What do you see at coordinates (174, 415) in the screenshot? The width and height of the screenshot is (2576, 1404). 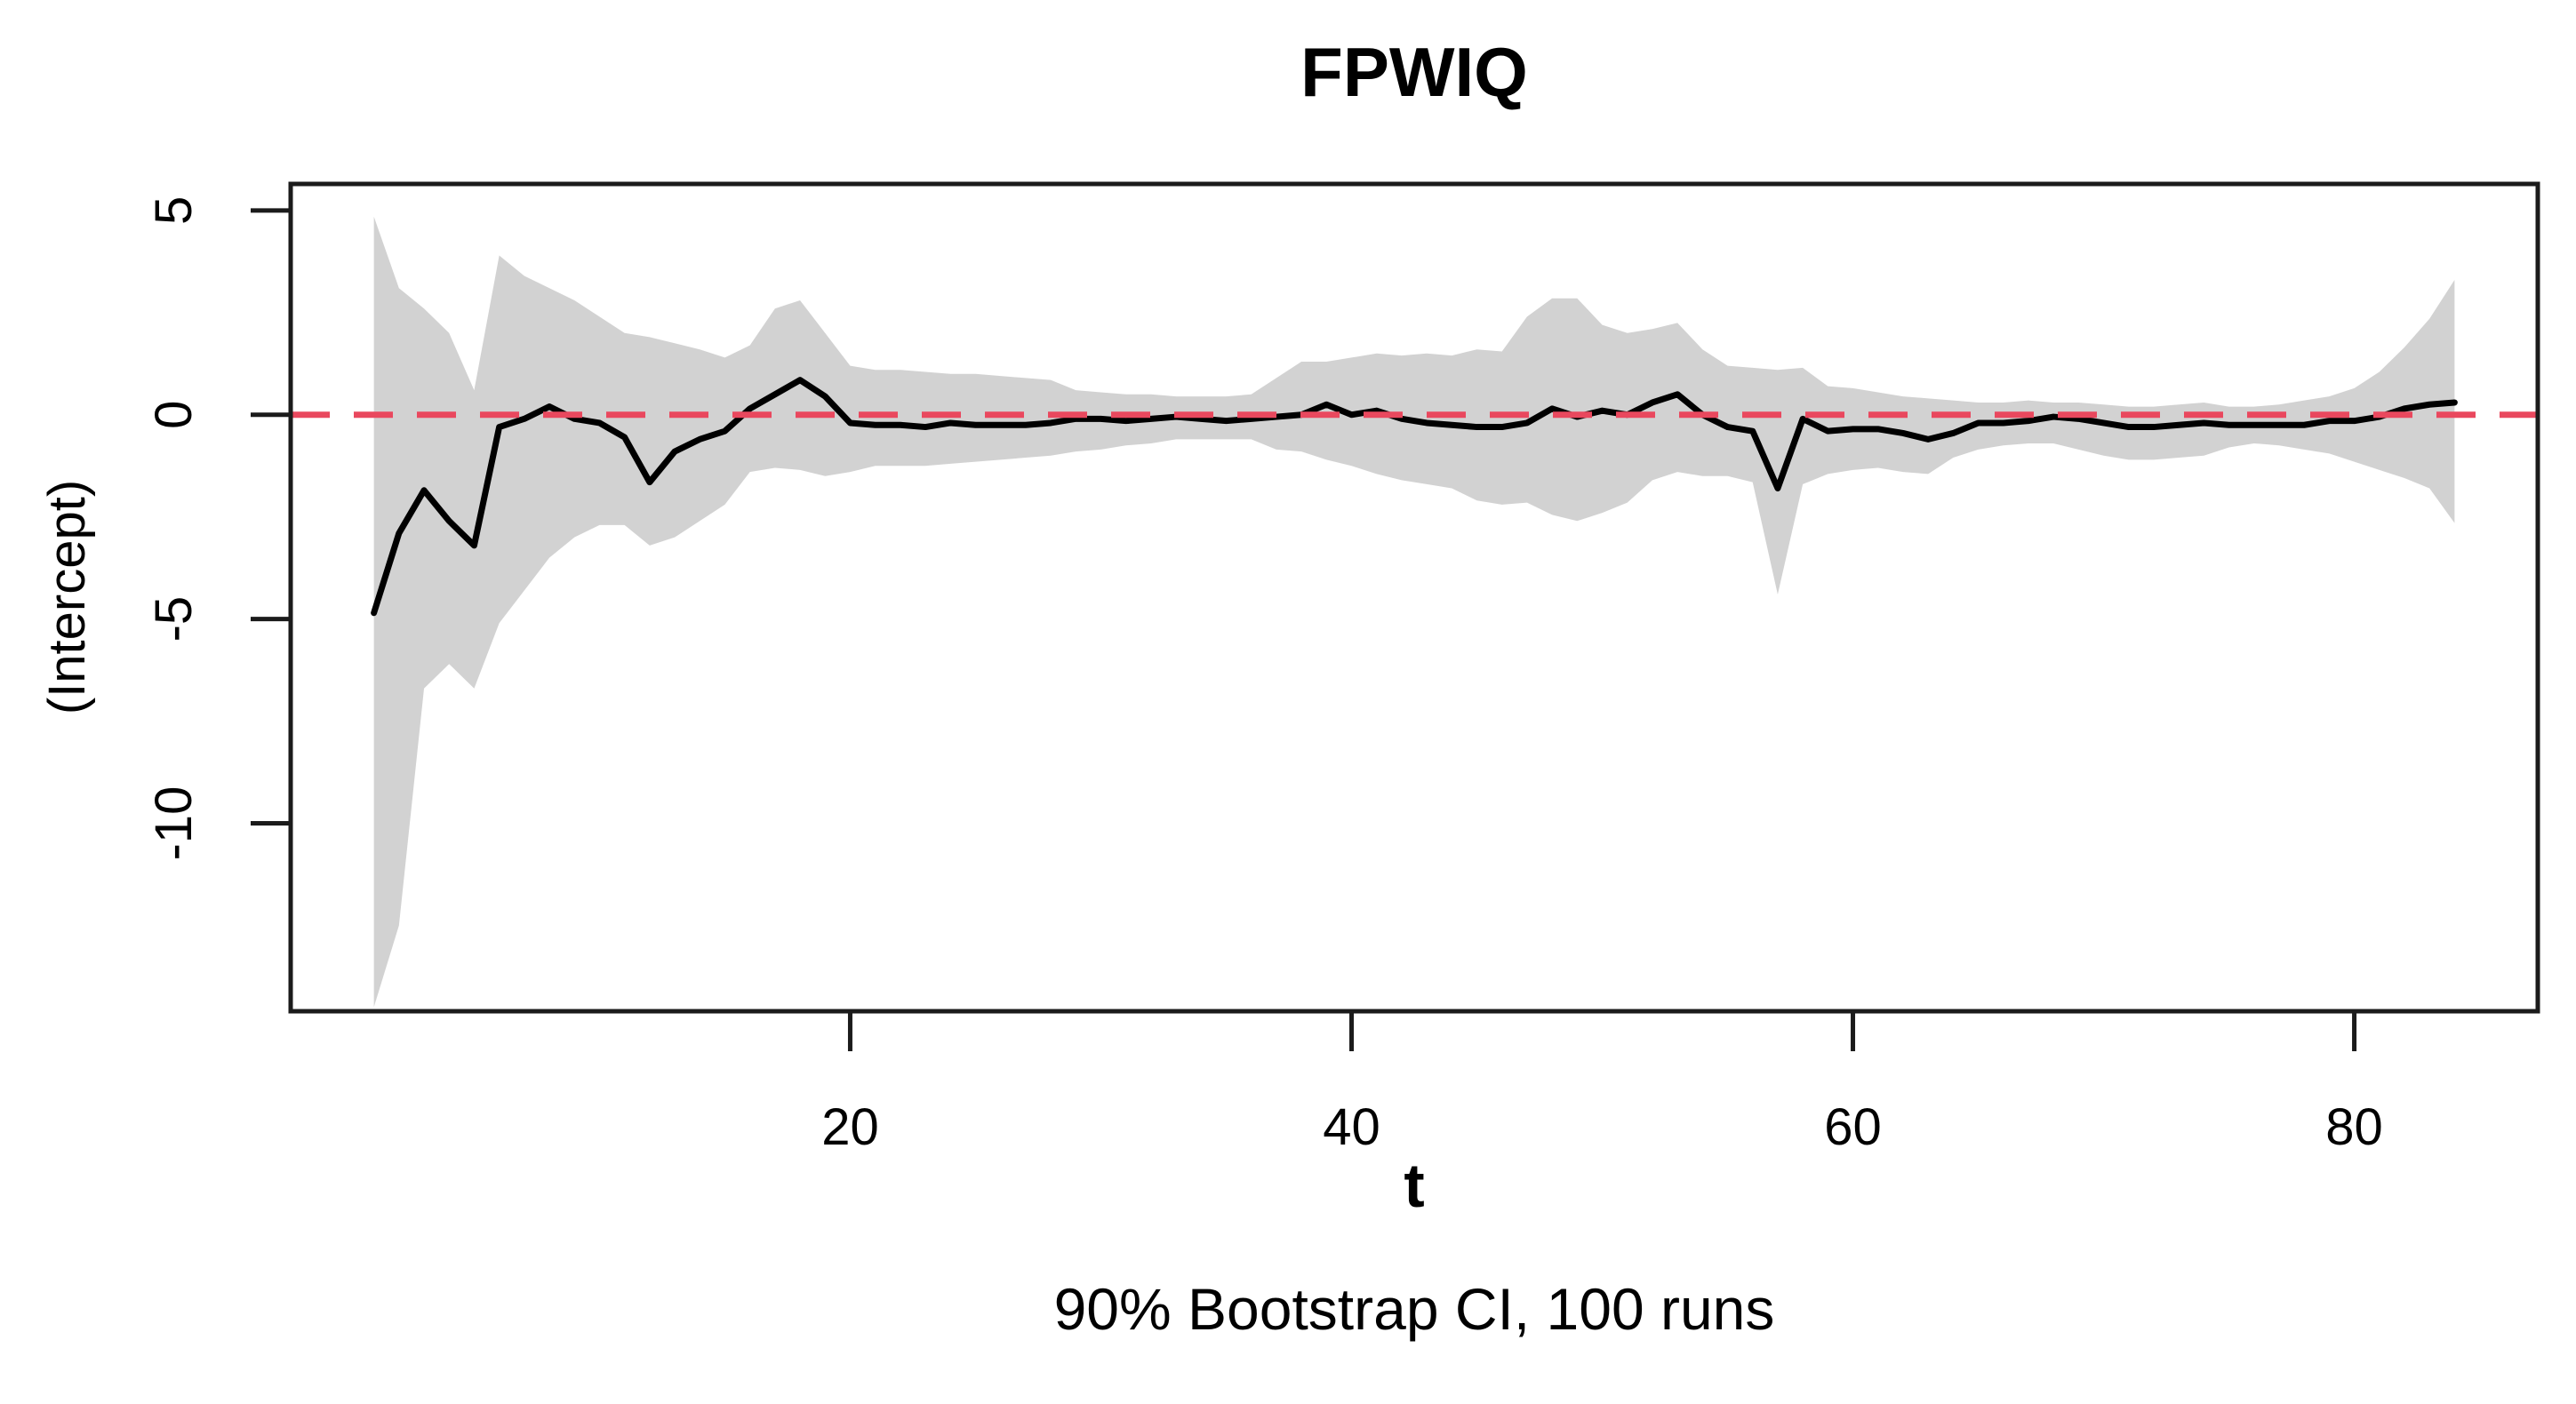 I see `y-tick-label: 0` at bounding box center [174, 415].